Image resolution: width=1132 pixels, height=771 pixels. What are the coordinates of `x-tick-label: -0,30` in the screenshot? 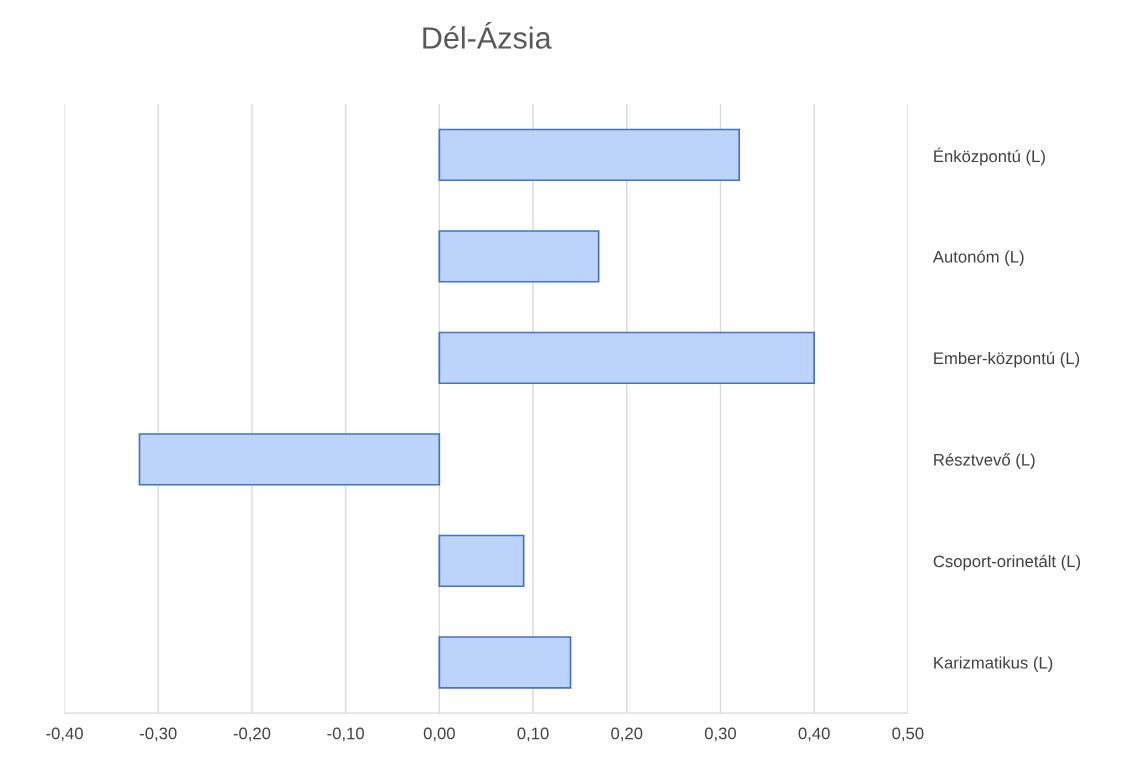 It's located at (158, 734).